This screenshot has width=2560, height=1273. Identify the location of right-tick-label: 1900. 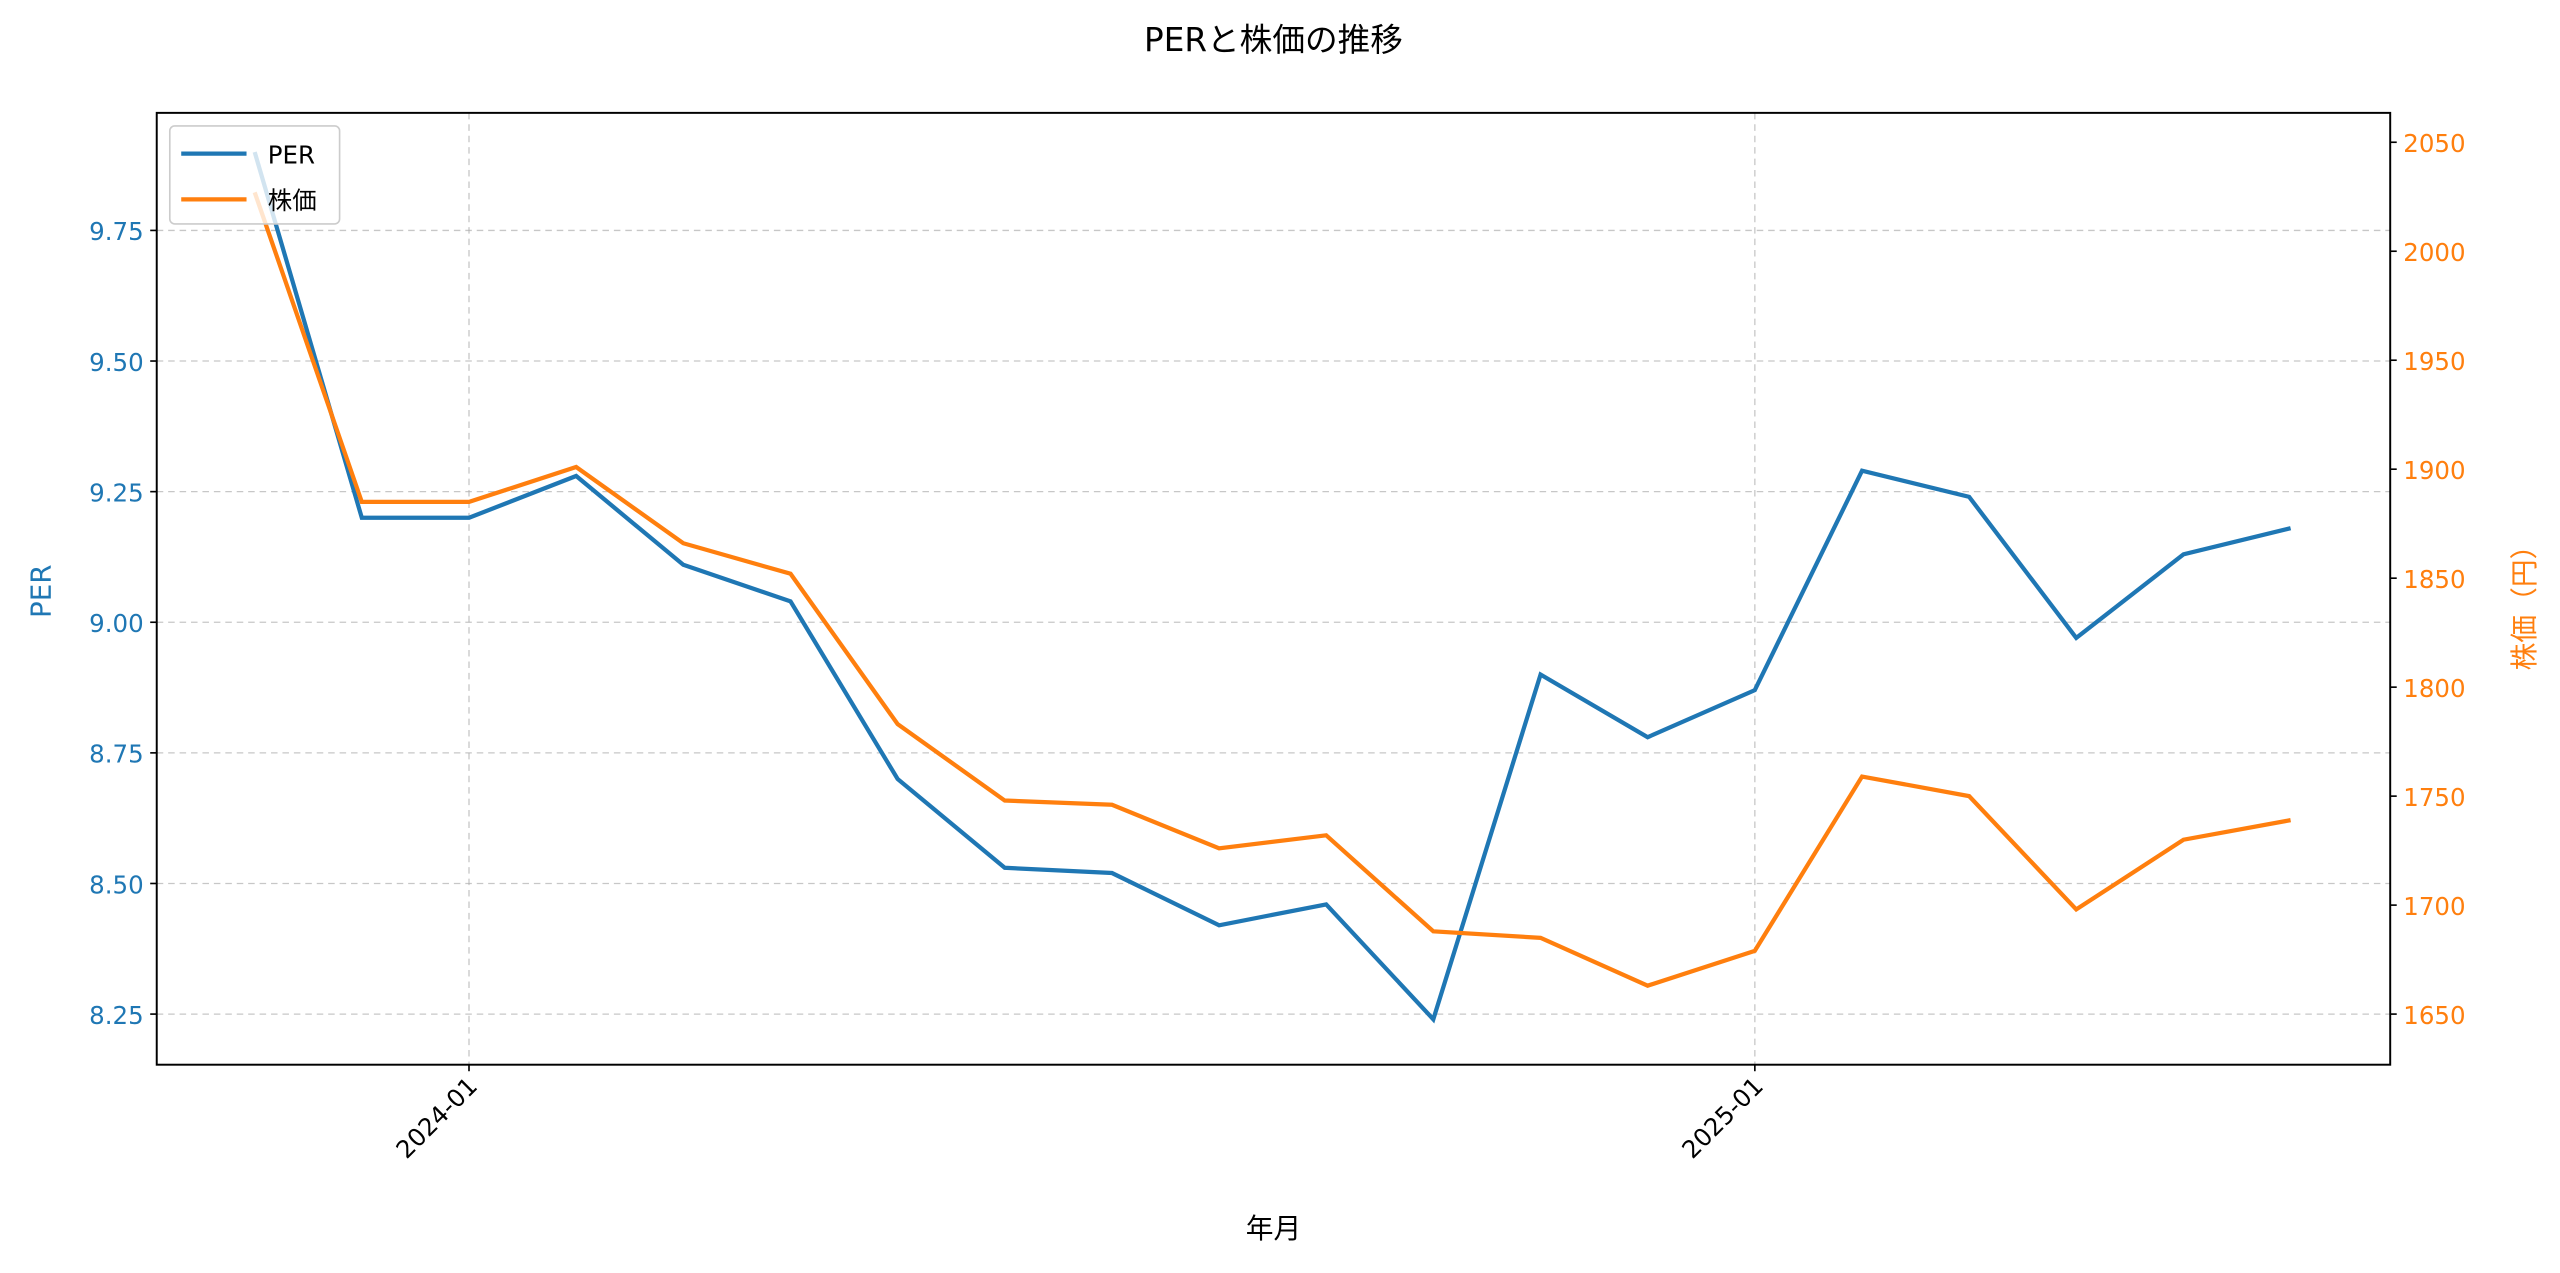
(2434, 470).